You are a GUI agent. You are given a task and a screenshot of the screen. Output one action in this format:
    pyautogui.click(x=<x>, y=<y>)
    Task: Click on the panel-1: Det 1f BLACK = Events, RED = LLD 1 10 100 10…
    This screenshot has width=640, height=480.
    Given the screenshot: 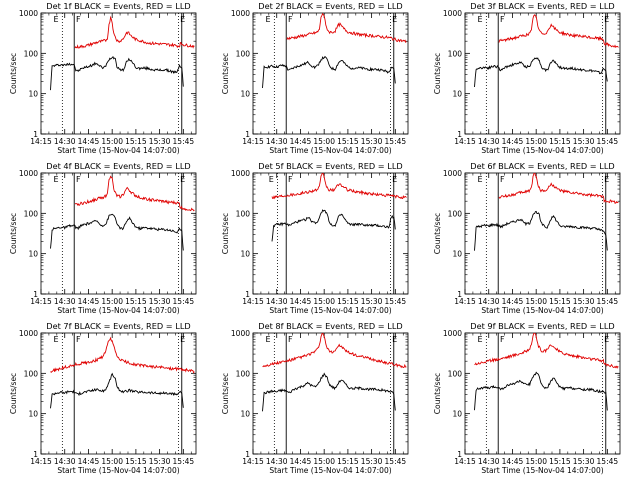 What is the action you would take?
    pyautogui.click(x=103, y=78)
    